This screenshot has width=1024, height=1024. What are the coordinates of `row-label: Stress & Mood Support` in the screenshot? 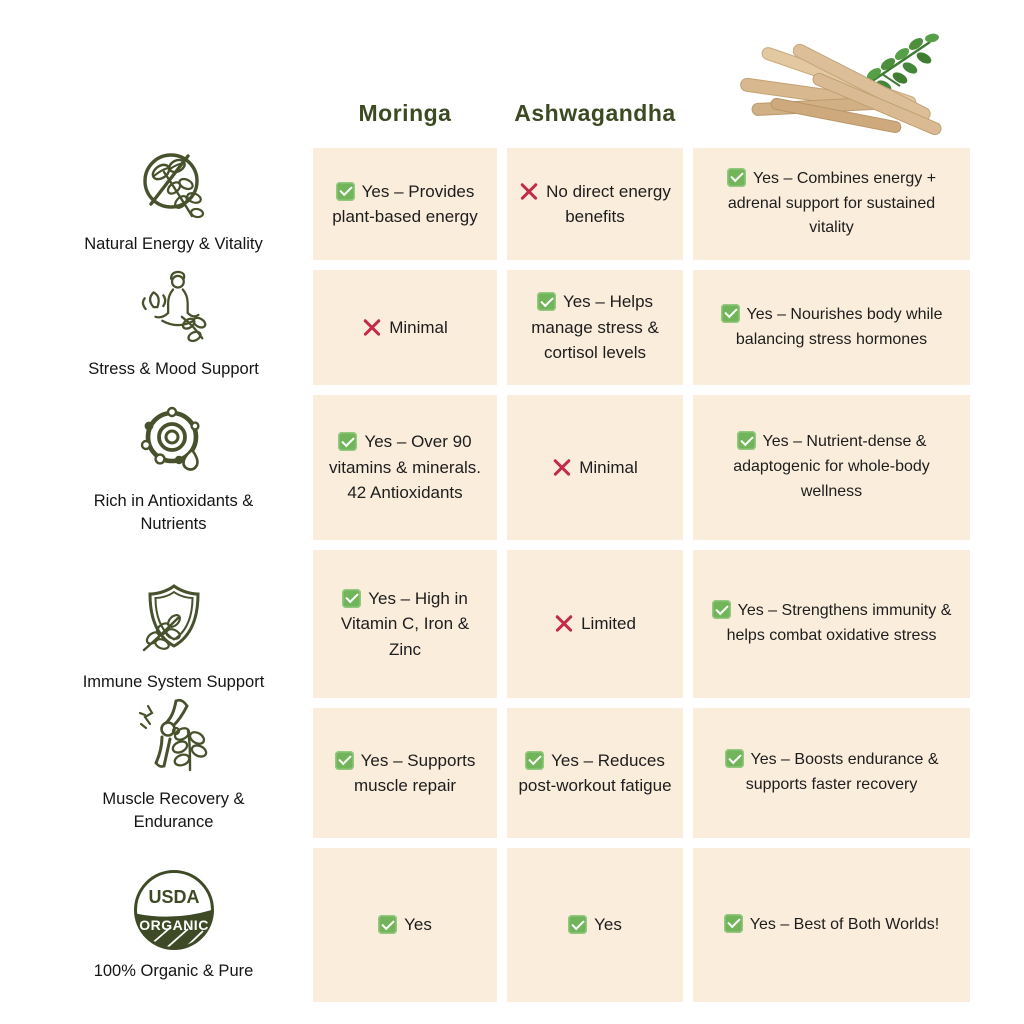 It's located at (173, 368).